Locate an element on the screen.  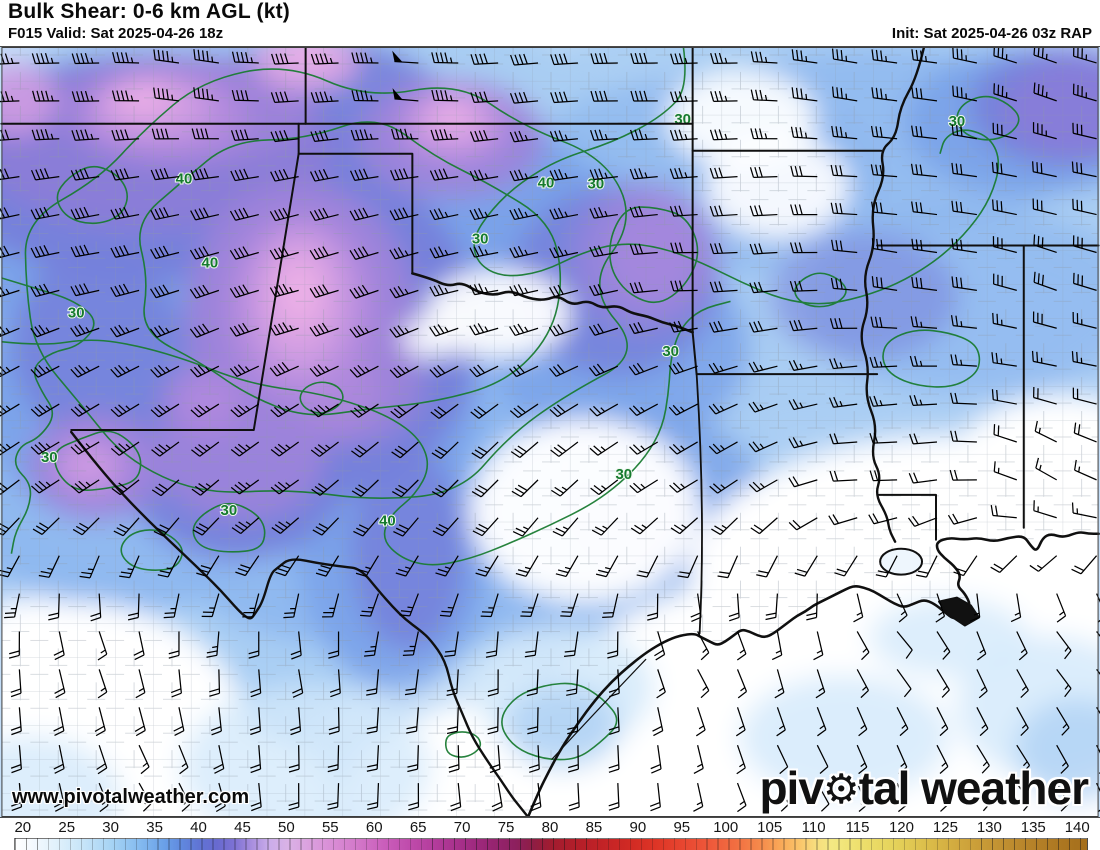
colorbar-tick: 55 is located at coordinates (330, 827).